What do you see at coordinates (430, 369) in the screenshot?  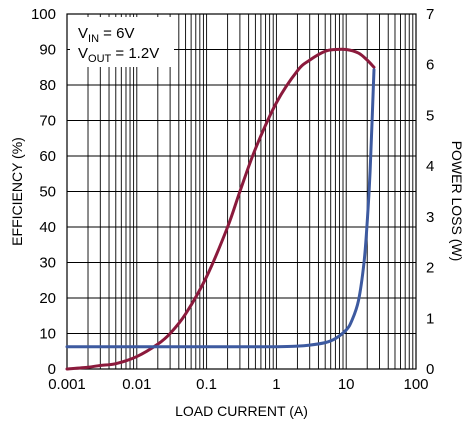 I see `y-right-tick-label: 0` at bounding box center [430, 369].